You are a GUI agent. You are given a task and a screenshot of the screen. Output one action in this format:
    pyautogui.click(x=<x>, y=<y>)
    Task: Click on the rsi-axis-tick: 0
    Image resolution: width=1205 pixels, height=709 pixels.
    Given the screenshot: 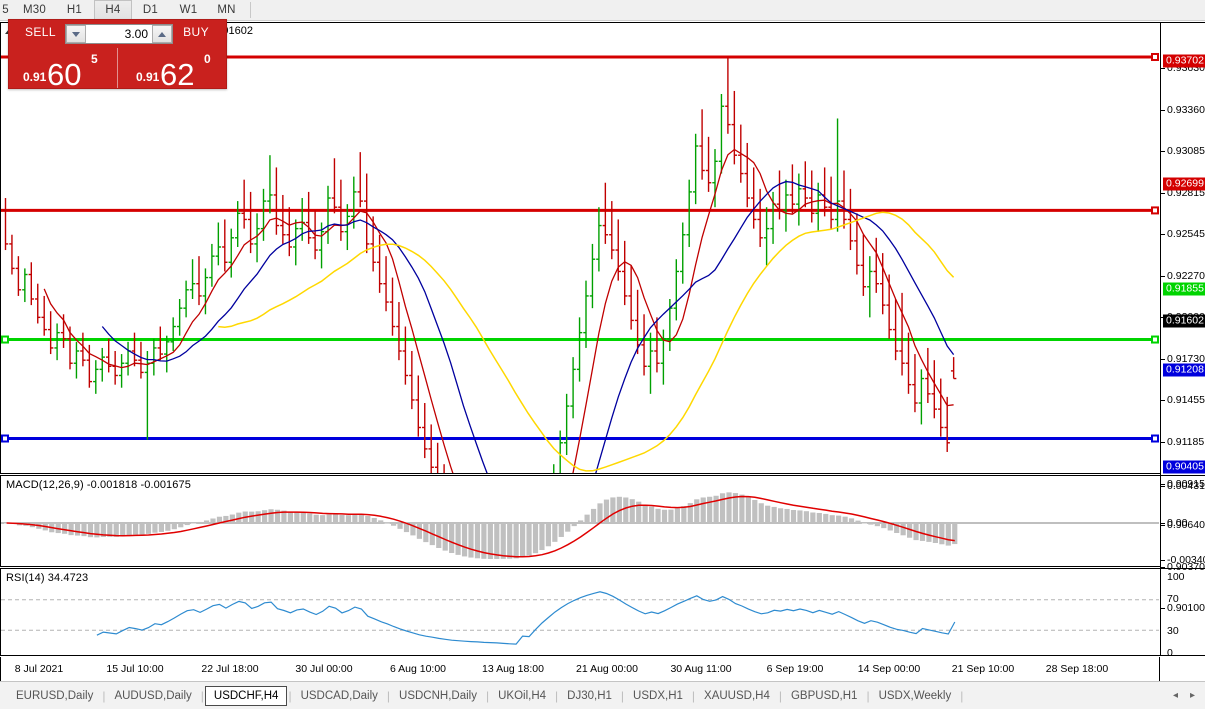 What is the action you would take?
    pyautogui.click(x=1167, y=653)
    